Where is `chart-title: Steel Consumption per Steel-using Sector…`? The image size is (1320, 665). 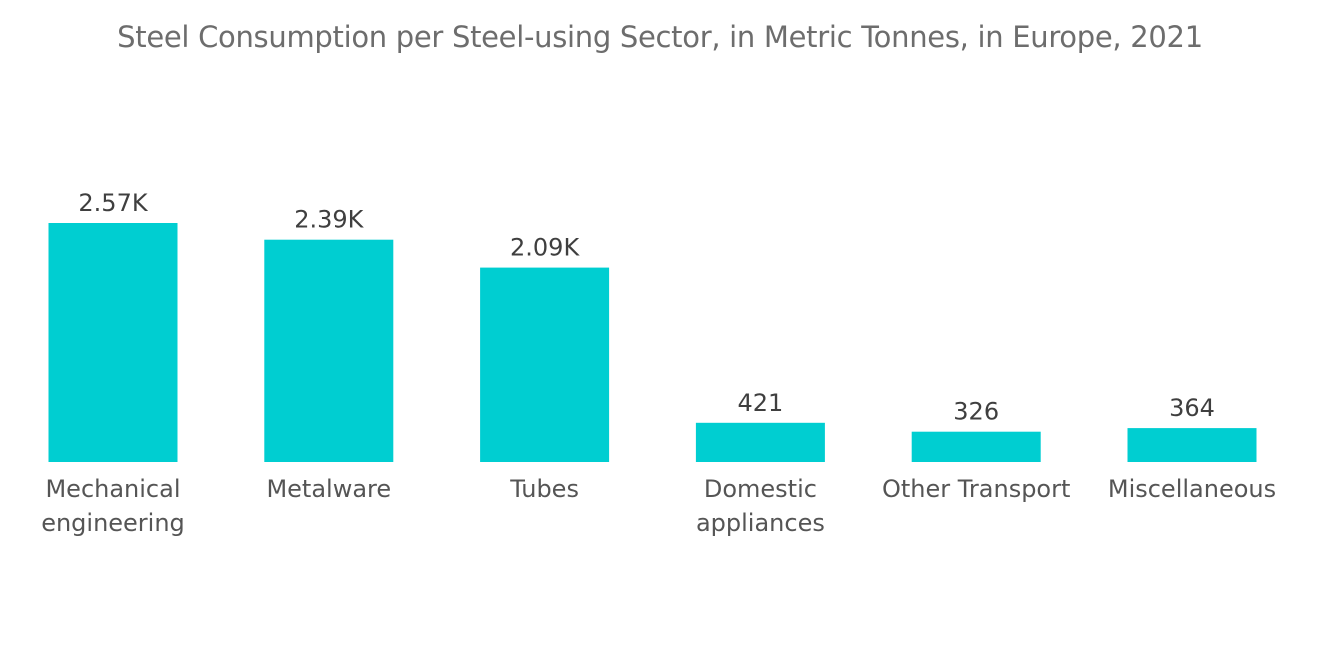
chart-title: Steel Consumption per Steel-using Sector… is located at coordinates (660, 37).